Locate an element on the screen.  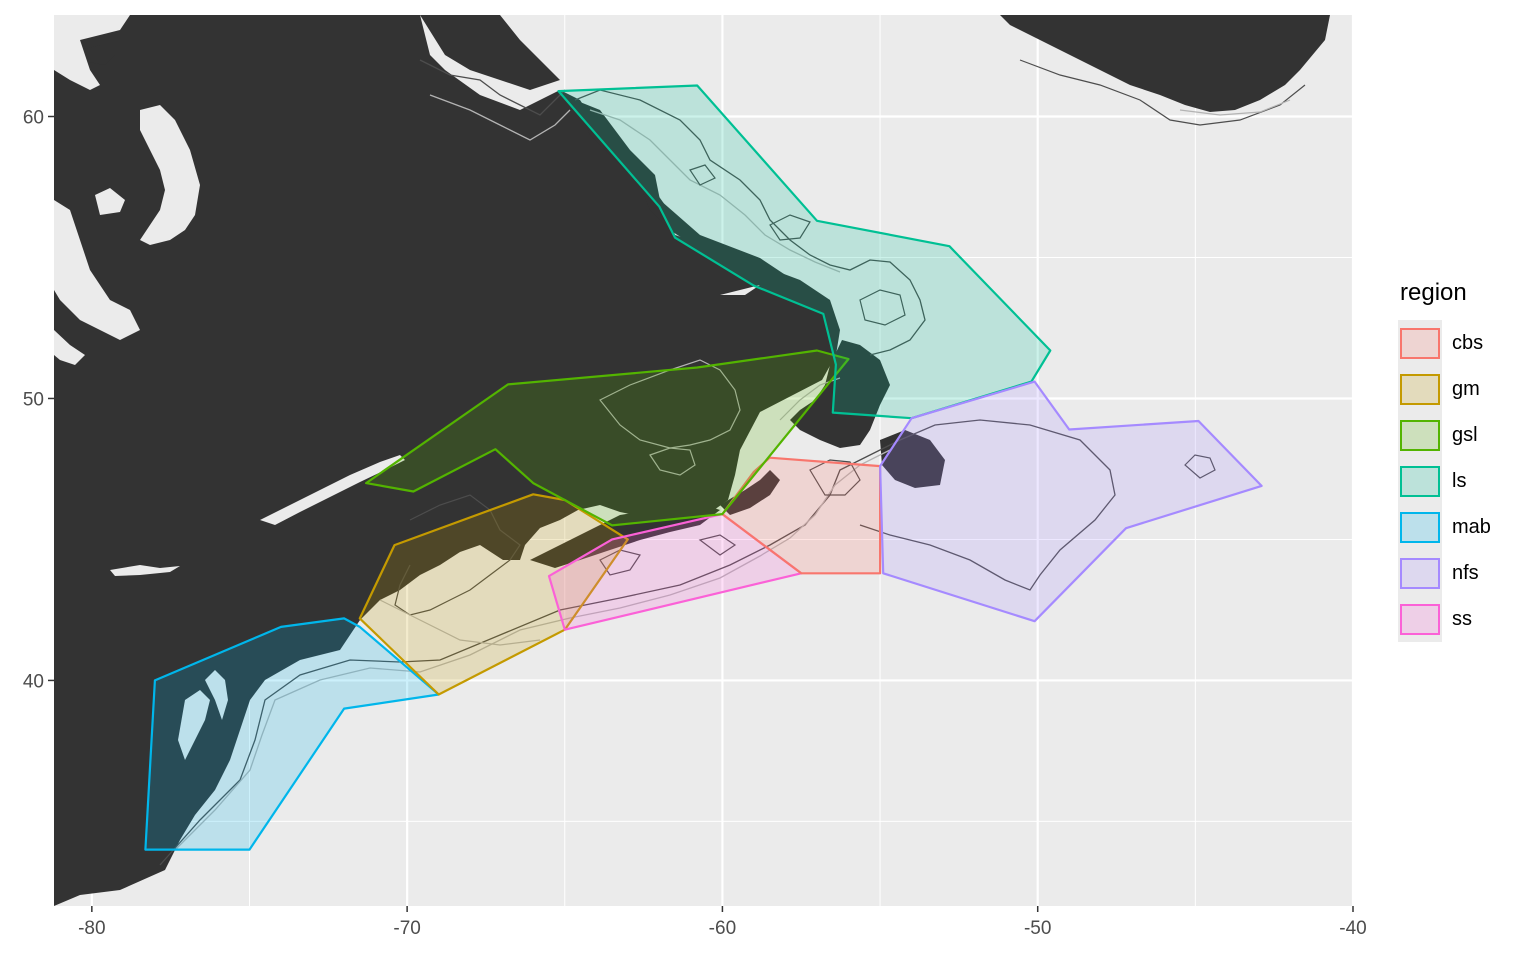
legend-swatch-ss is located at coordinates (1420, 619).